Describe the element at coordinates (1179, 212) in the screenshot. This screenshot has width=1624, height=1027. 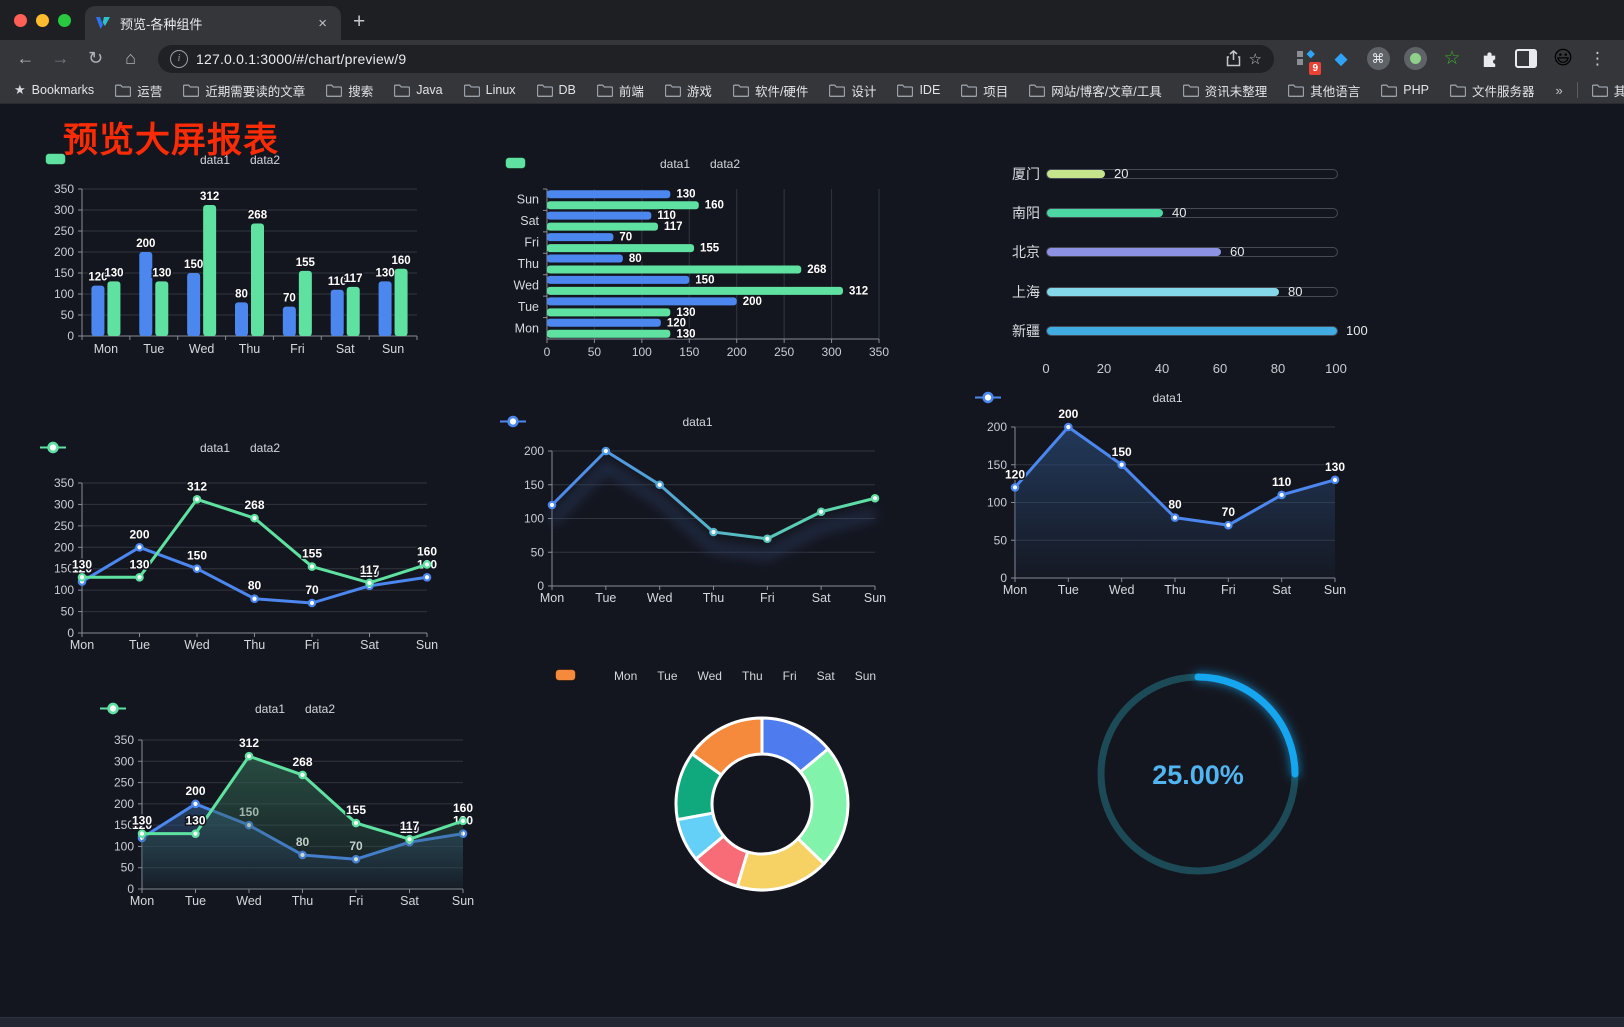
I see `progress-value: 40` at that location.